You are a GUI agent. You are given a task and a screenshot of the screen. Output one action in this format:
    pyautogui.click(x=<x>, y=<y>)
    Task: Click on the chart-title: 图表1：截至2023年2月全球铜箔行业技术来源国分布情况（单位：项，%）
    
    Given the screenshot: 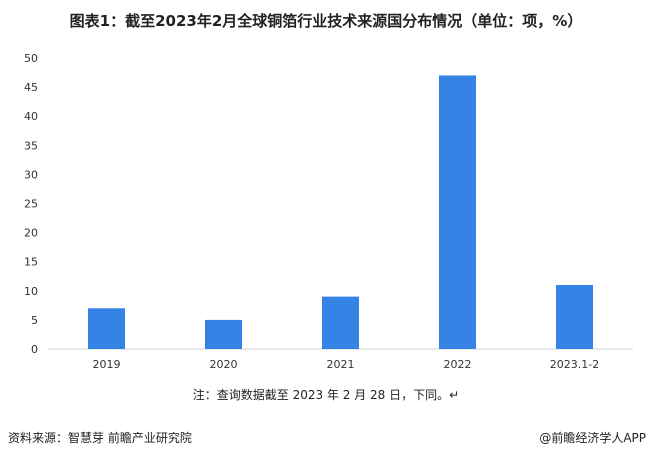 What is the action you would take?
    pyautogui.click(x=326, y=21)
    